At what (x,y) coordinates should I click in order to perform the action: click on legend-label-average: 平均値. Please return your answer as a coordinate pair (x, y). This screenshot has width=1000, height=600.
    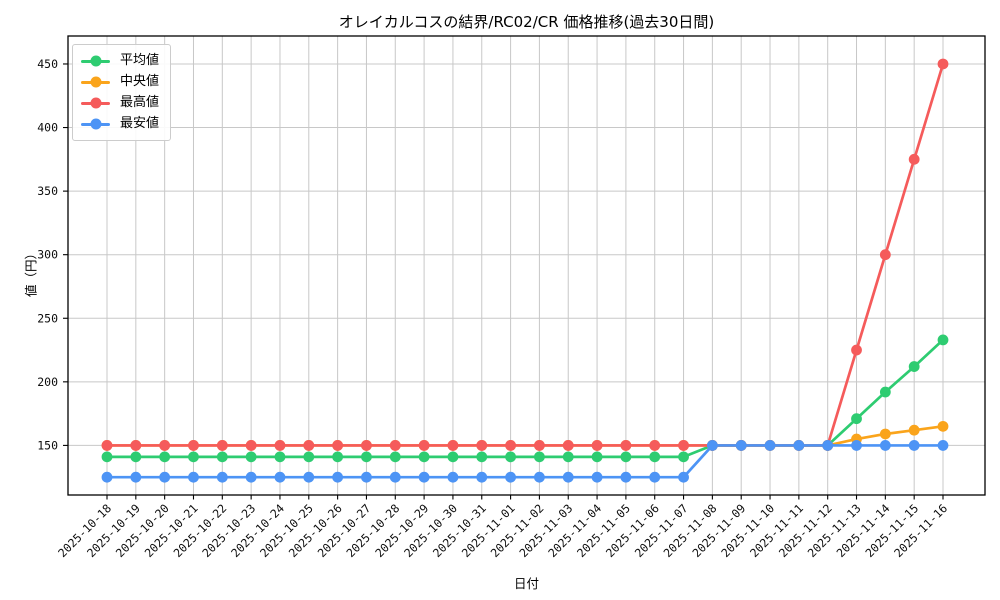
    Looking at the image, I should click on (140, 60).